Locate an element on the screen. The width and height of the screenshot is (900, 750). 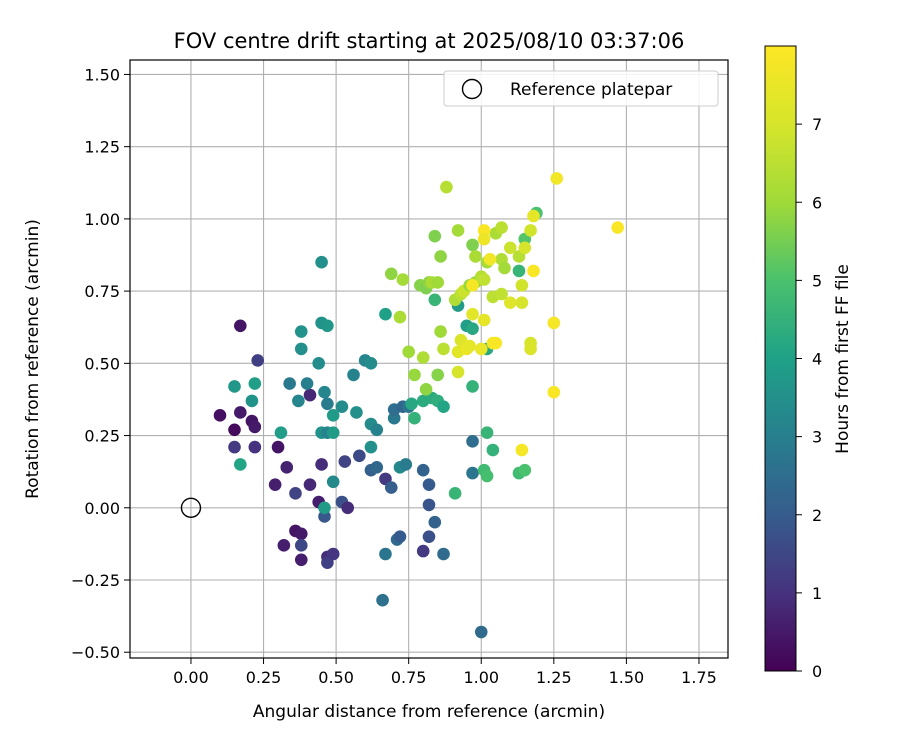
x-axis-ticks: 0.00 0.25 0.50 0.75 1.00 1.25 1.50 1.75 is located at coordinates (445, 672).